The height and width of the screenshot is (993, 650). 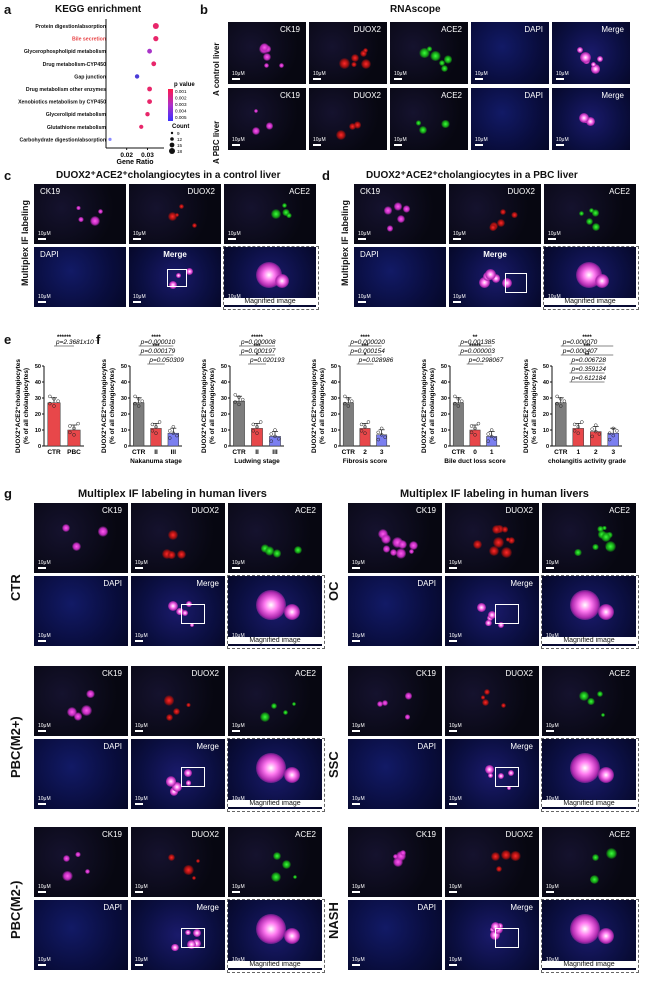 What do you see at coordinates (587, 338) in the screenshot?
I see `chart-significance-stars: ****` at bounding box center [587, 338].